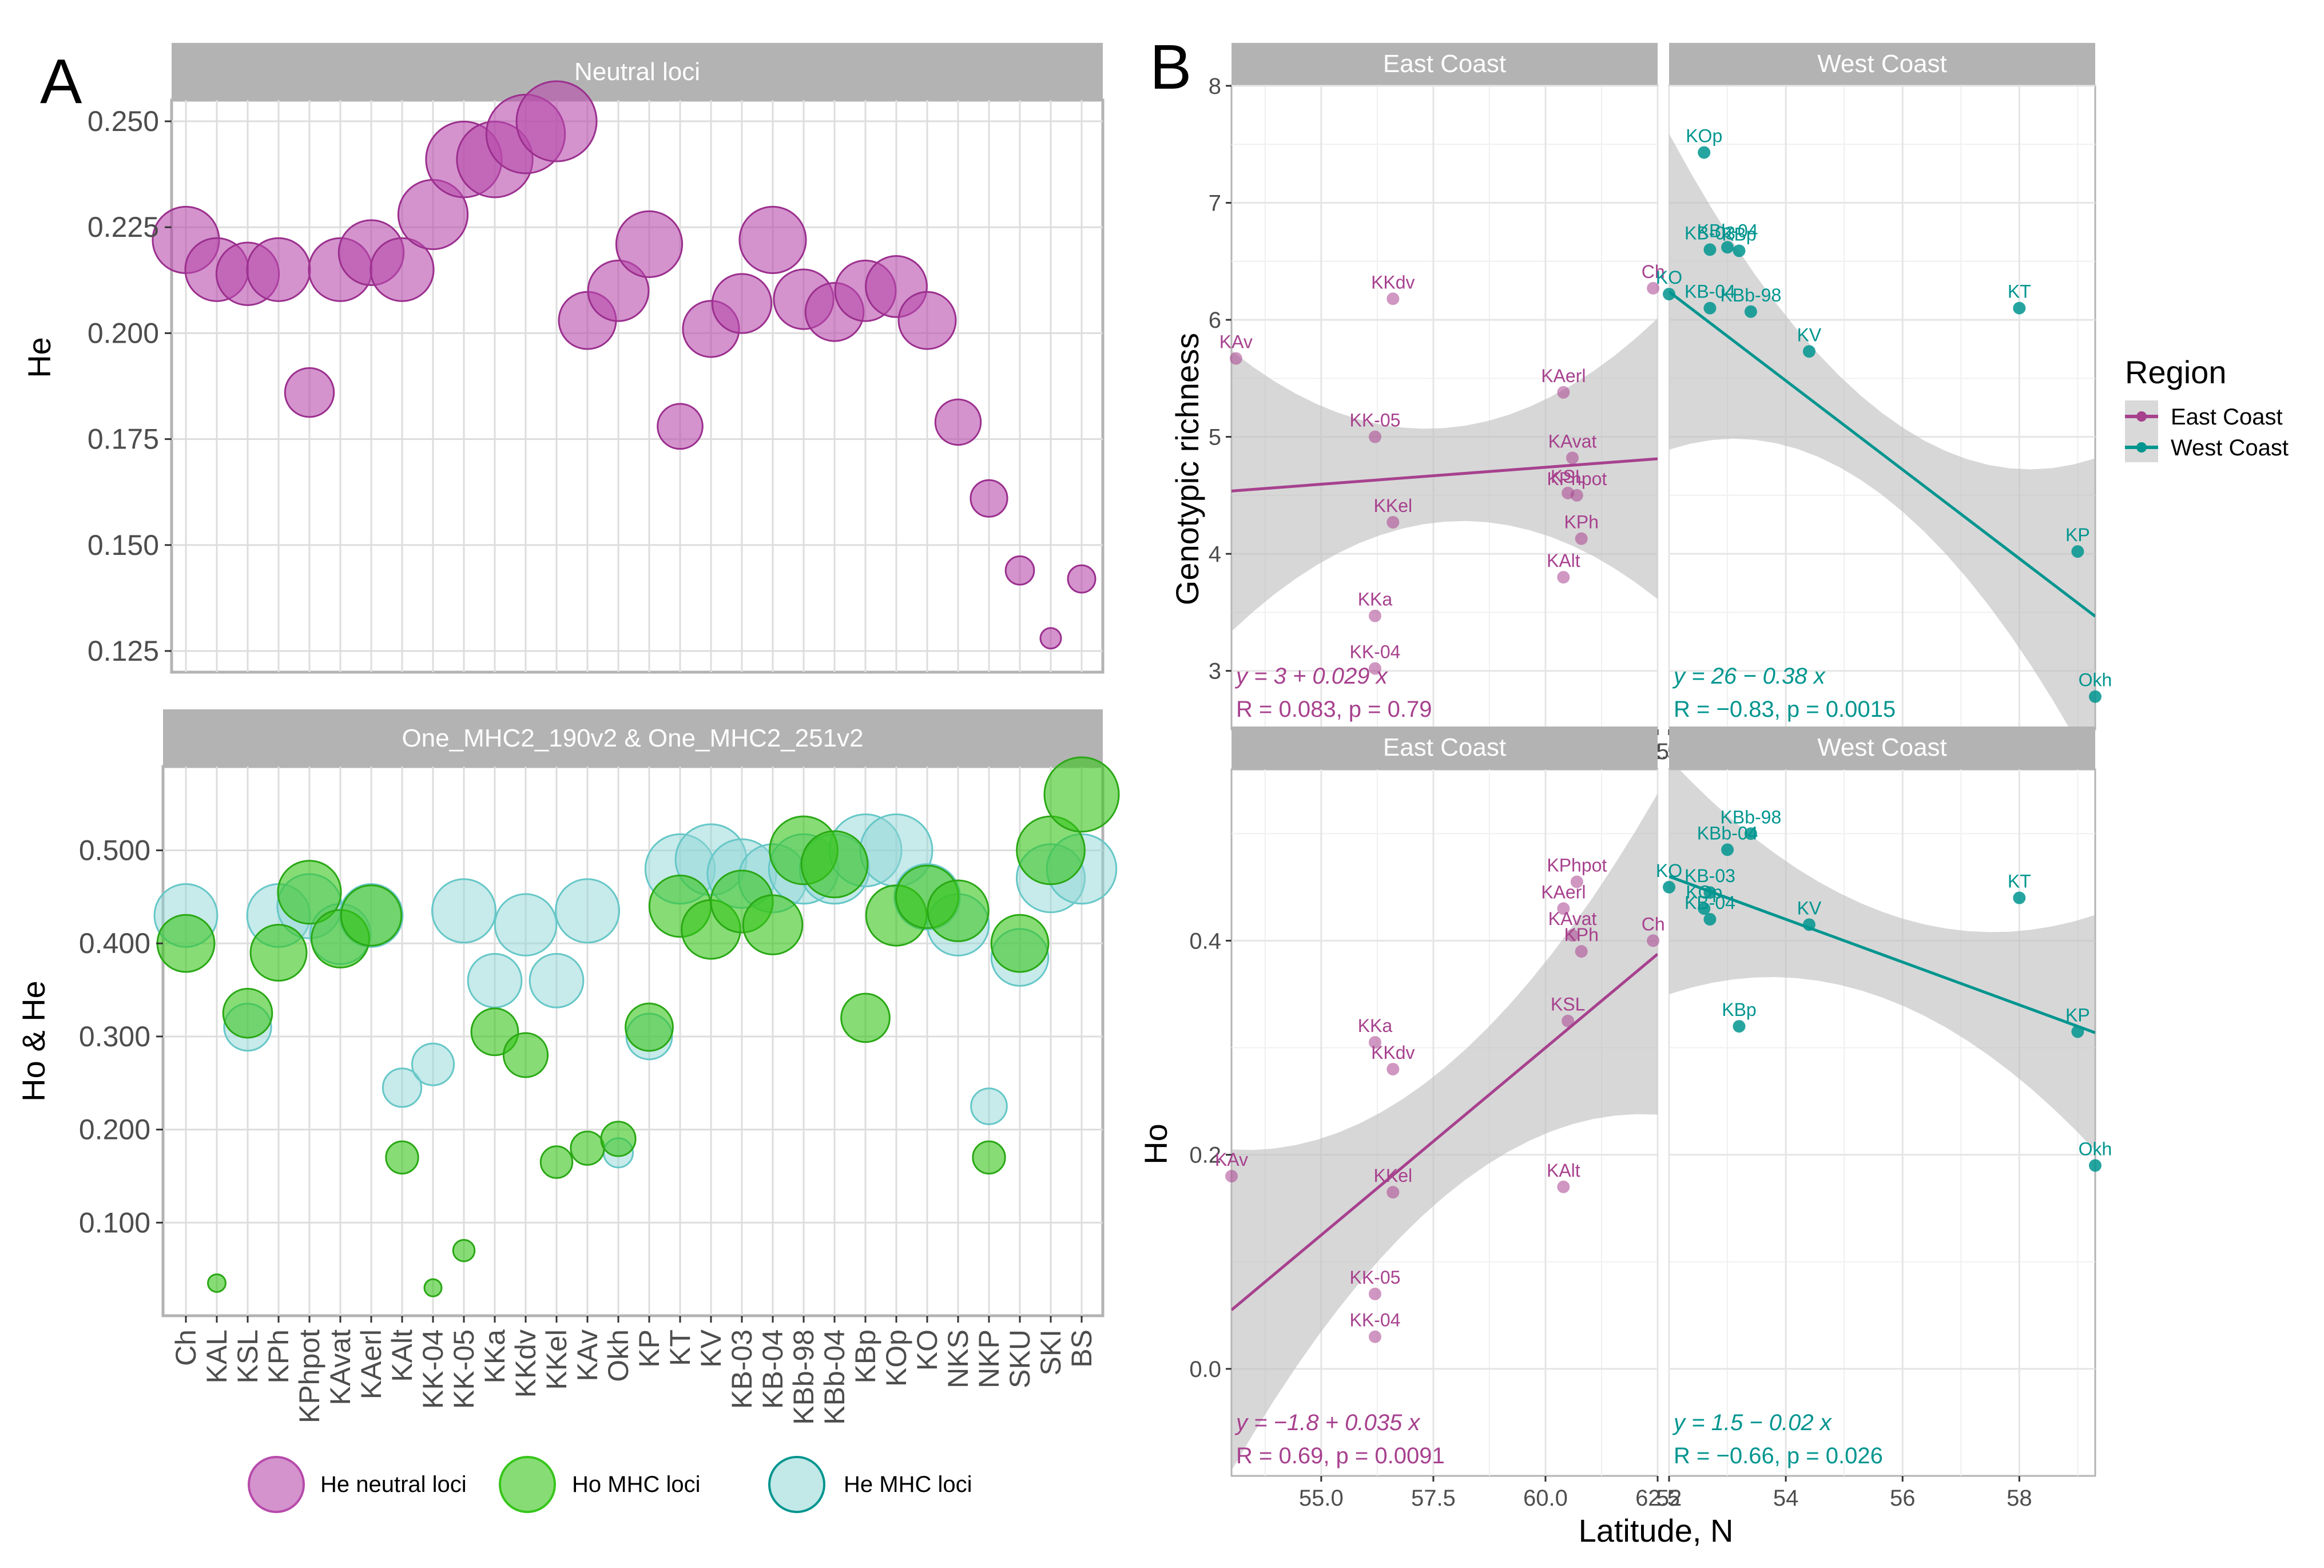 The image size is (2324, 1568). Describe the element at coordinates (123, 227) in the screenshot. I see `y-tick-label-0-225: 0.225` at that location.